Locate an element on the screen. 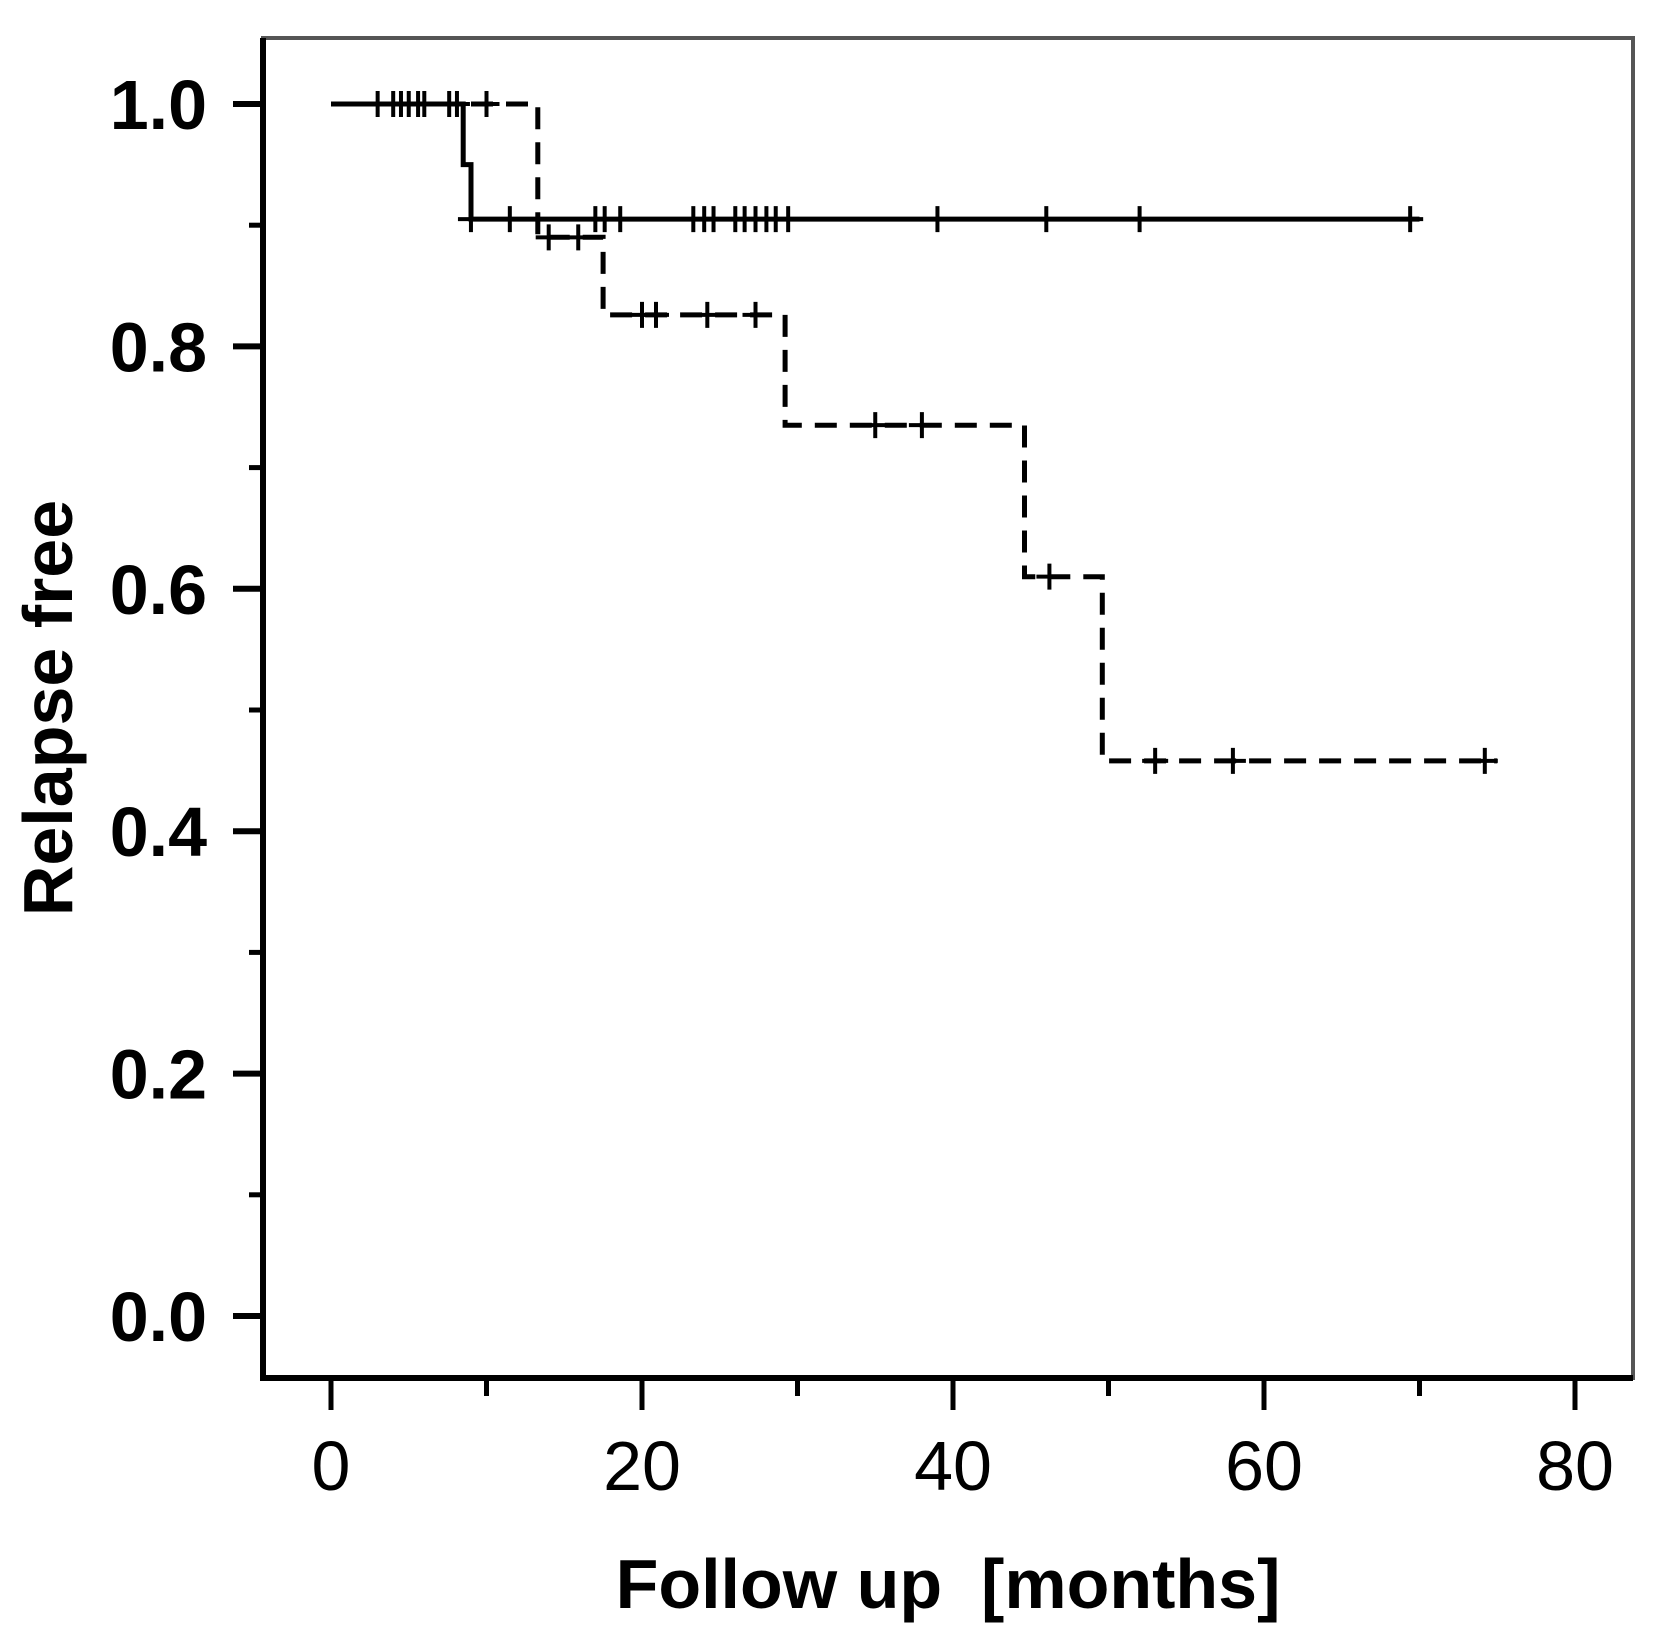 This screenshot has height=1644, width=1654. x-tick-label: 20 is located at coordinates (642, 1466).